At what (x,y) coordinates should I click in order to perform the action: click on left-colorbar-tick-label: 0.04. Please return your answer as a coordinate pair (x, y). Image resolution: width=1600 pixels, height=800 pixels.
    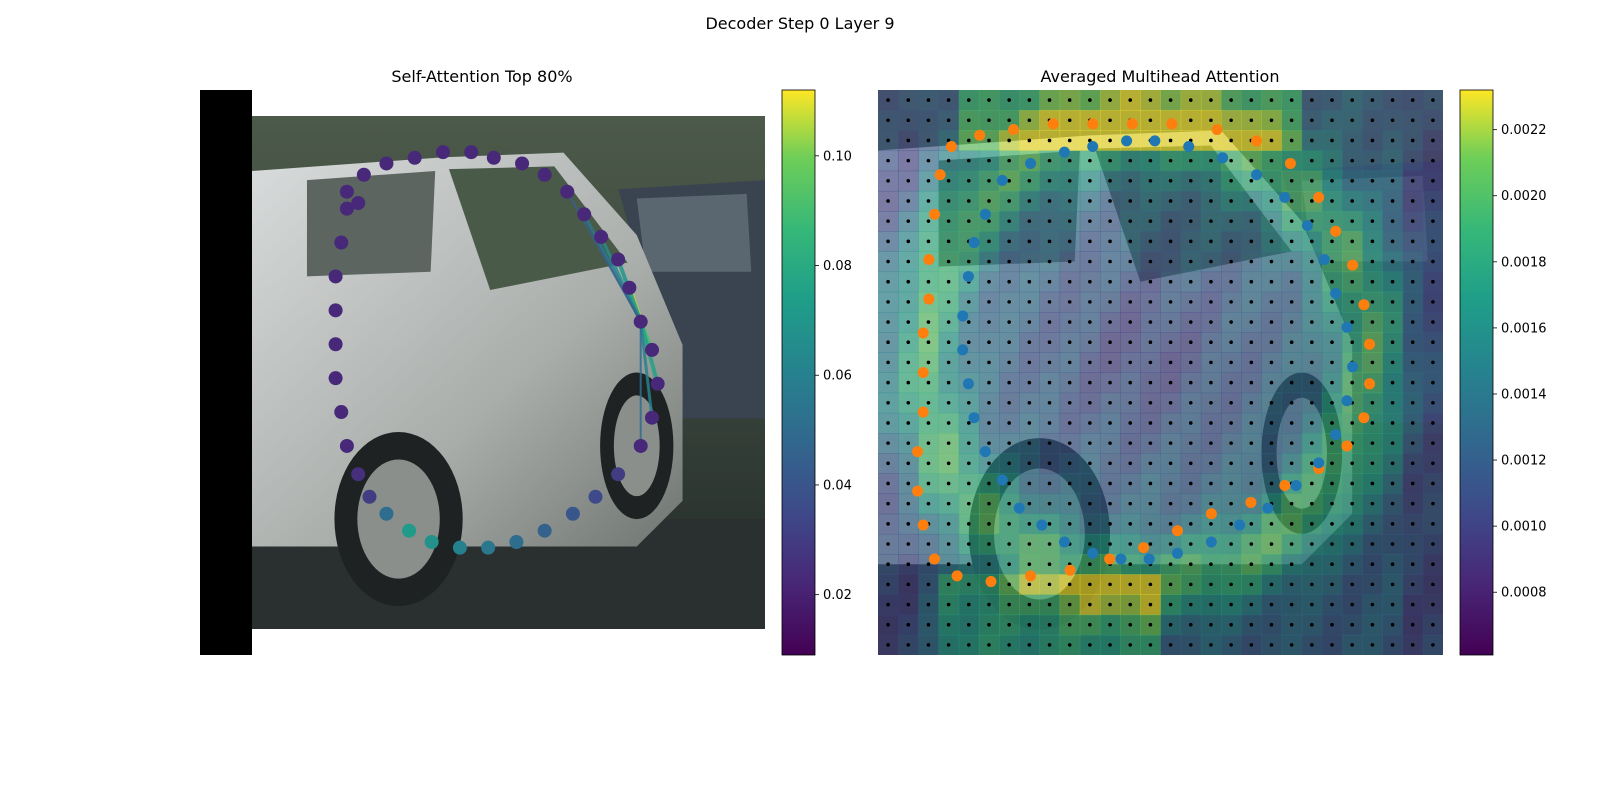
    Looking at the image, I should click on (837, 485).